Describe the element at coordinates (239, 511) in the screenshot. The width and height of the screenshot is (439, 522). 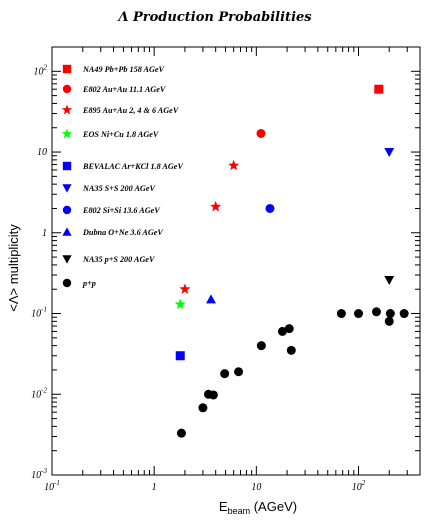
I see `x-axis-label-sub: beam` at that location.